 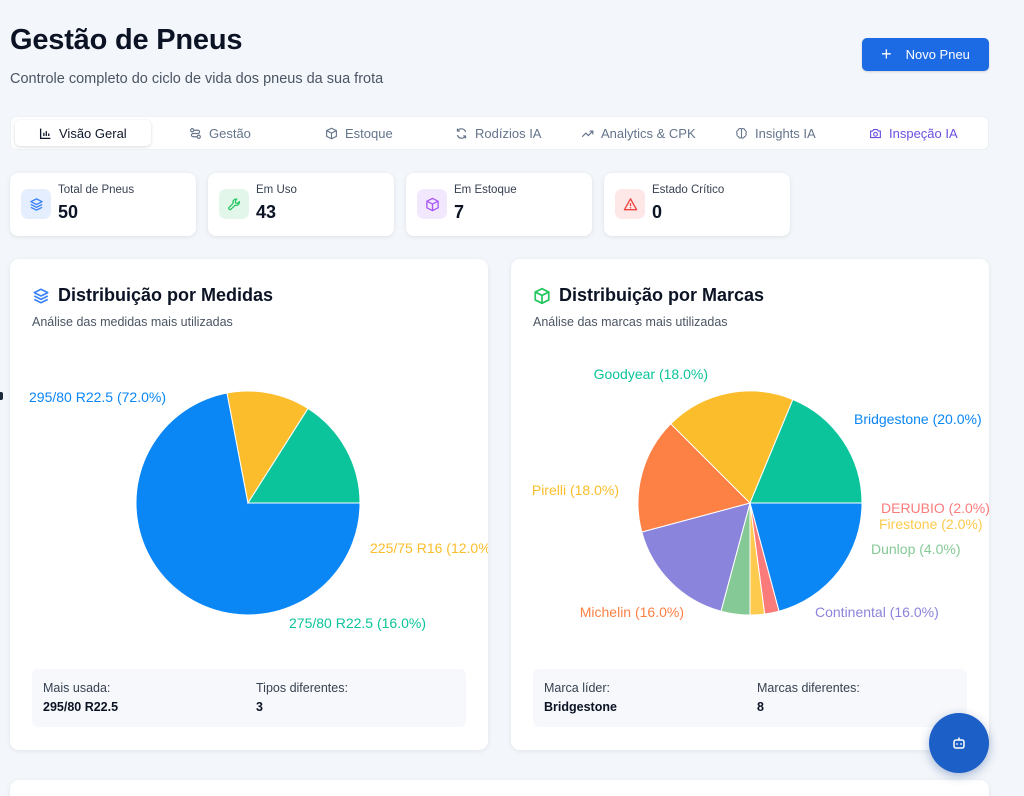 What do you see at coordinates (301, 204) in the screenshot?
I see `stat-card-em-uso: Em Uso 43` at bounding box center [301, 204].